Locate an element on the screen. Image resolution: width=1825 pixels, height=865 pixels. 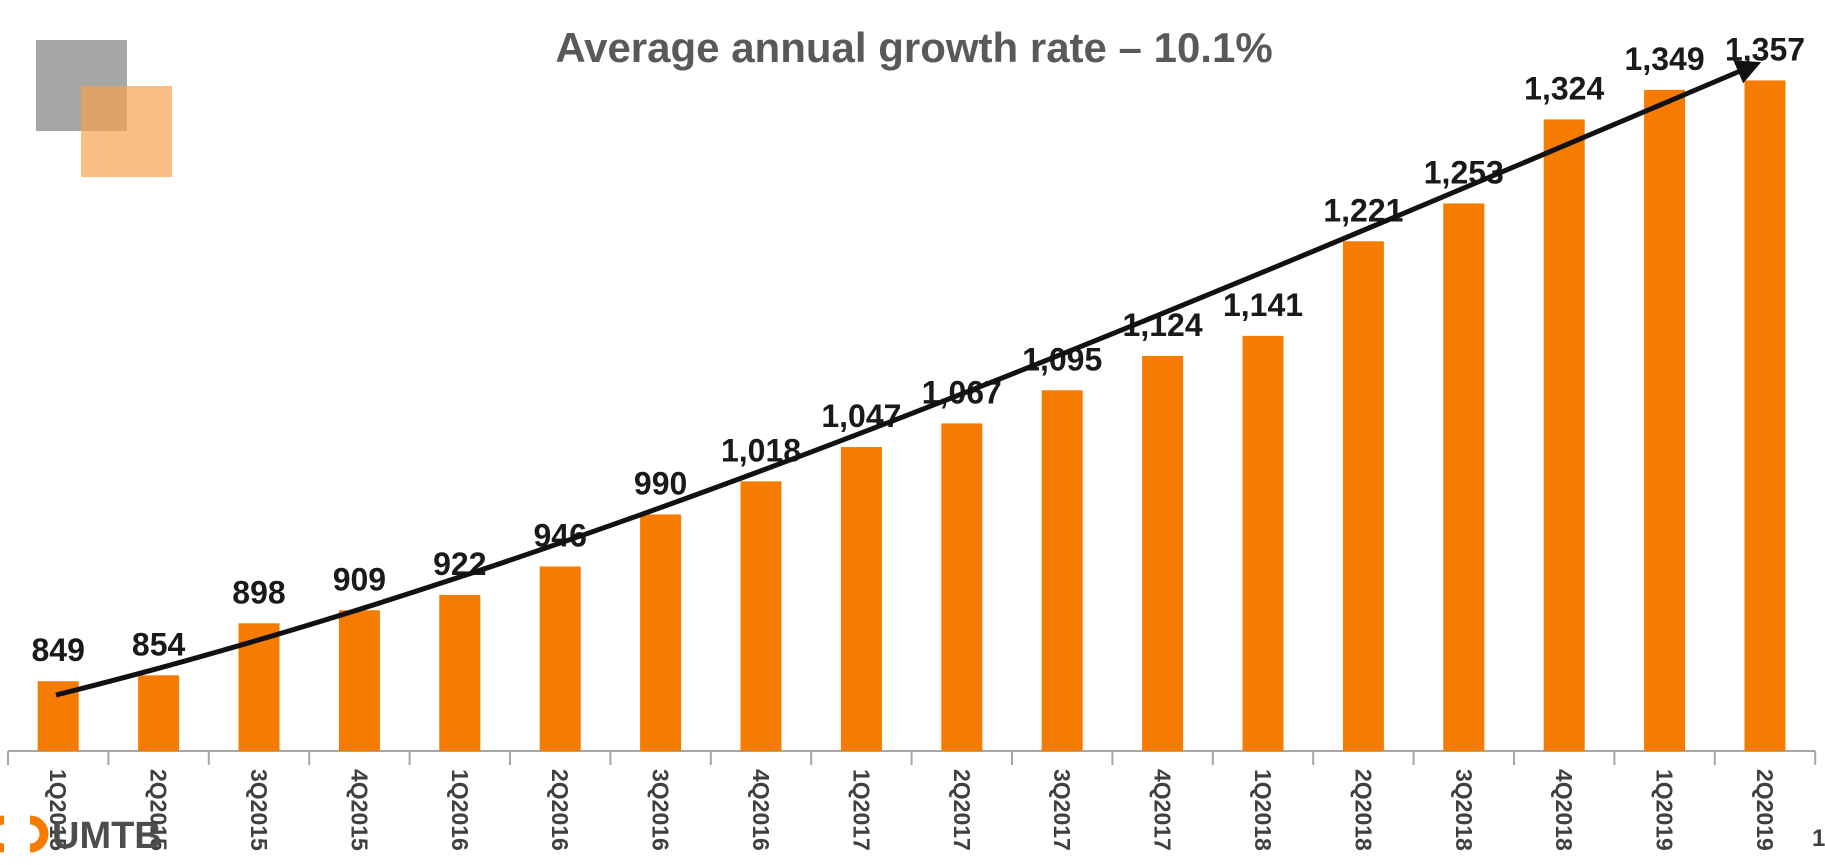
value-label: 1,324 is located at coordinates (1564, 88).